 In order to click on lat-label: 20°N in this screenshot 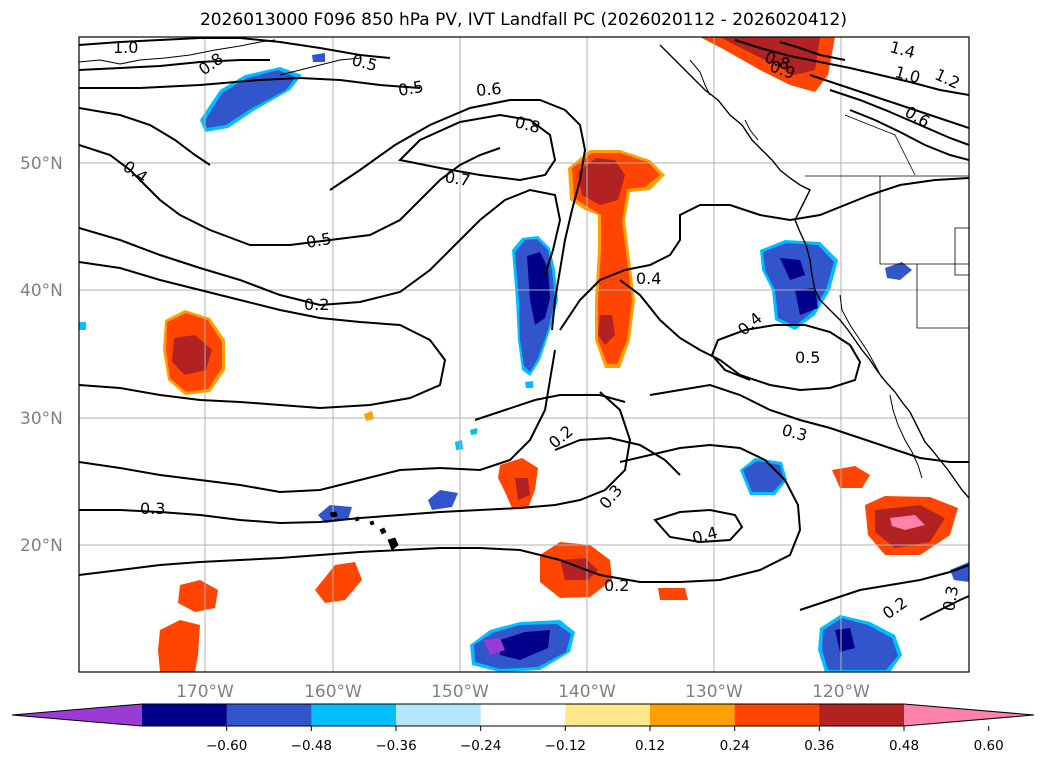, I will do `click(41, 546)`.